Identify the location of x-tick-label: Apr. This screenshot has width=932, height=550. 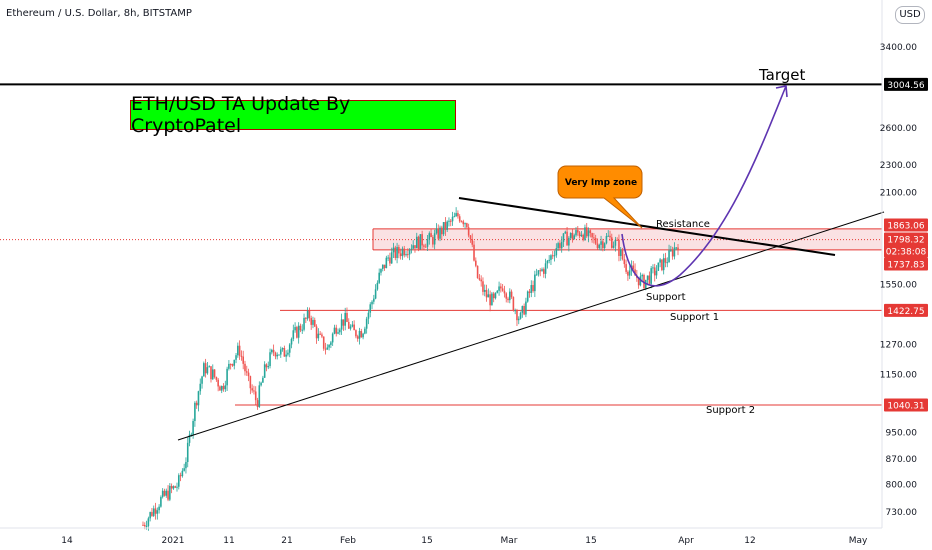
(686, 541).